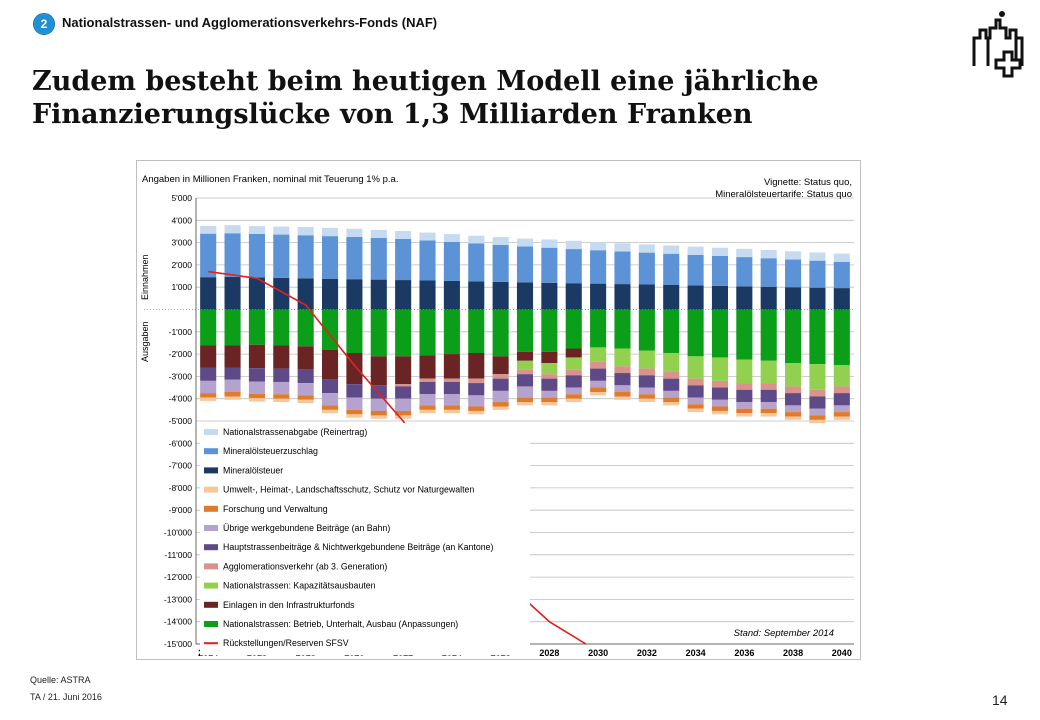  Describe the element at coordinates (275, 509) in the screenshot. I see `legend-label: Forschung und Verwaltung` at that location.